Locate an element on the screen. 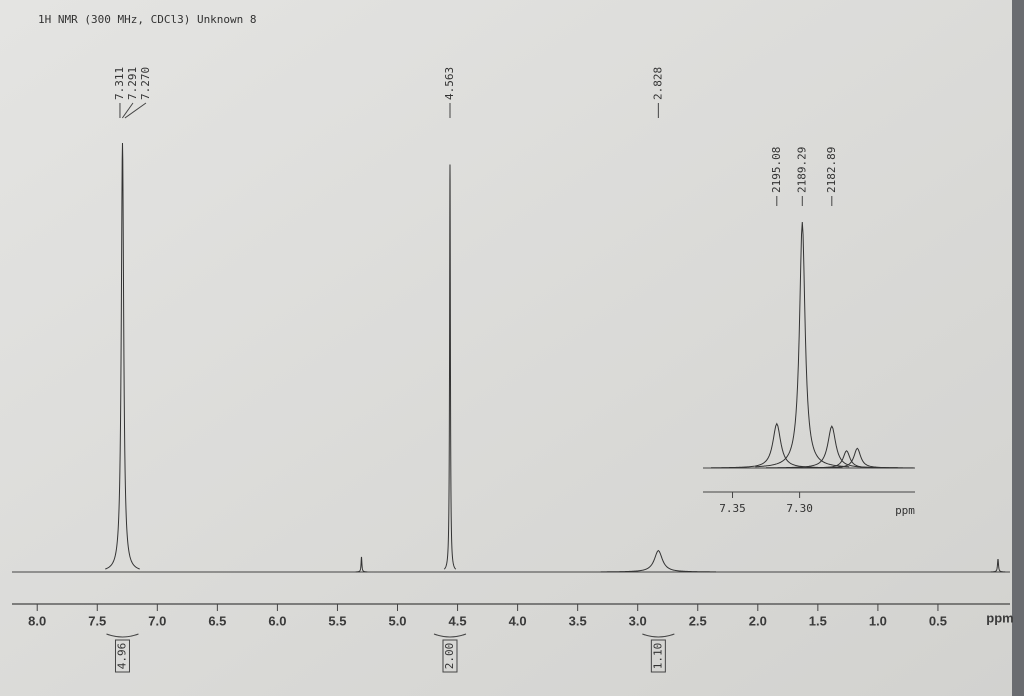 This screenshot has height=696, width=1024. chart-title: 1H NMR (300 MHz, CDCl3) Unknown 8 is located at coordinates (147, 19).